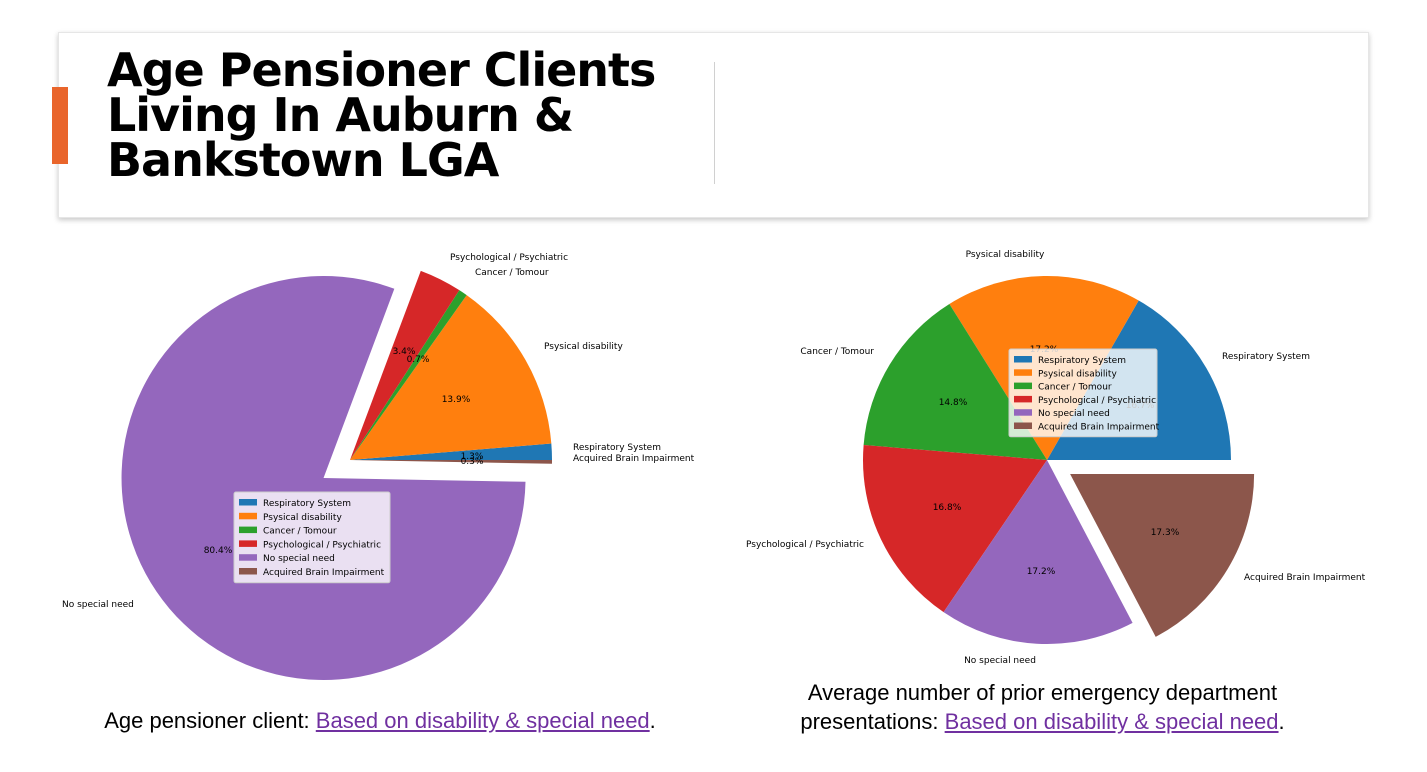  Describe the element at coordinates (451, 451) in the screenshot. I see `pie-slice-respiratory-system` at that location.